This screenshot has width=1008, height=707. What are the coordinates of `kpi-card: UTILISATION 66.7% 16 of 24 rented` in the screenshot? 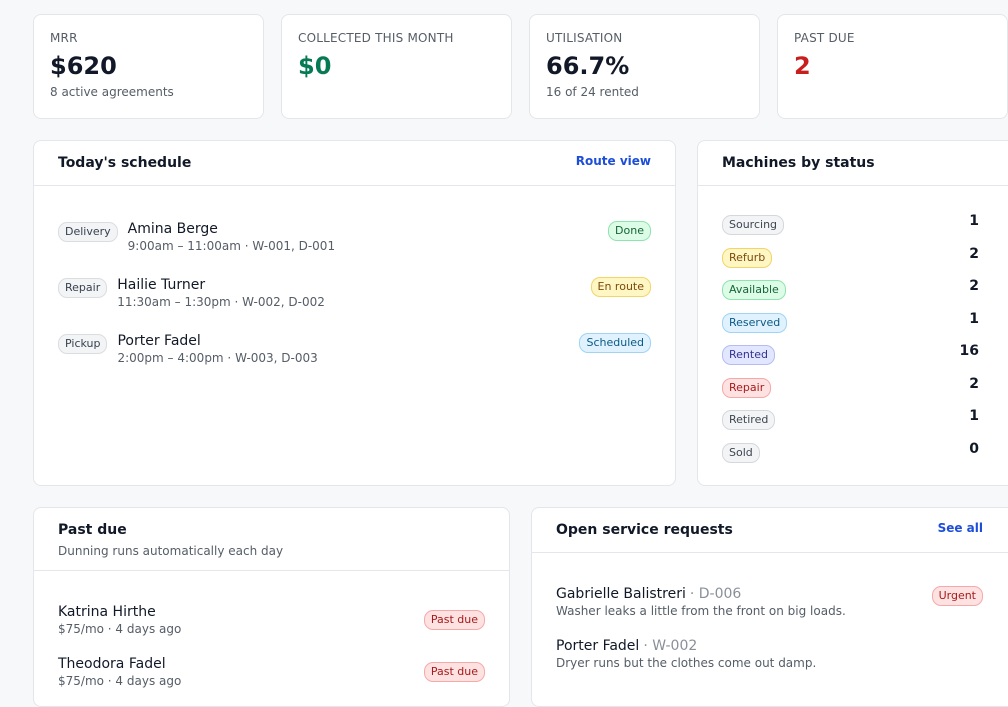 It's located at (644, 66).